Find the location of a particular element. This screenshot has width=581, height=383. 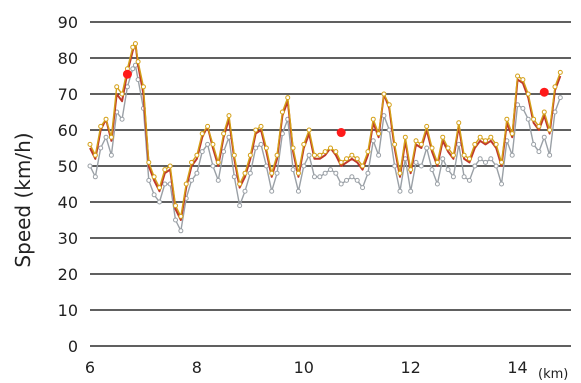

x-tick-label: 14 is located at coordinates (517, 367).